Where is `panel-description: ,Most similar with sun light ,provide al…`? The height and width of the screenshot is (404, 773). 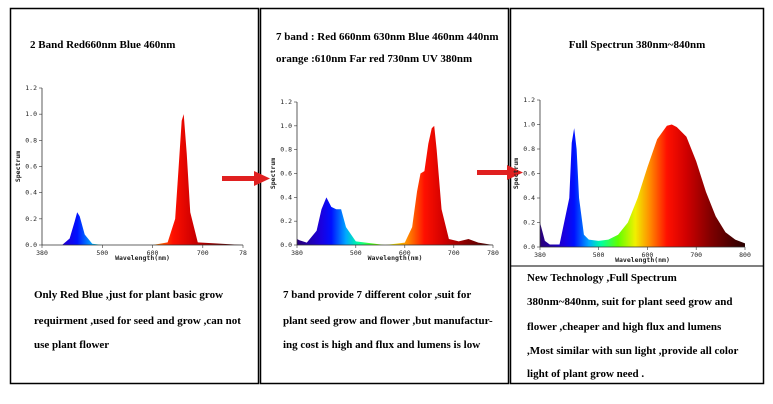
panel-description: ,Most similar with sun light ,provide al… is located at coordinates (632, 351).